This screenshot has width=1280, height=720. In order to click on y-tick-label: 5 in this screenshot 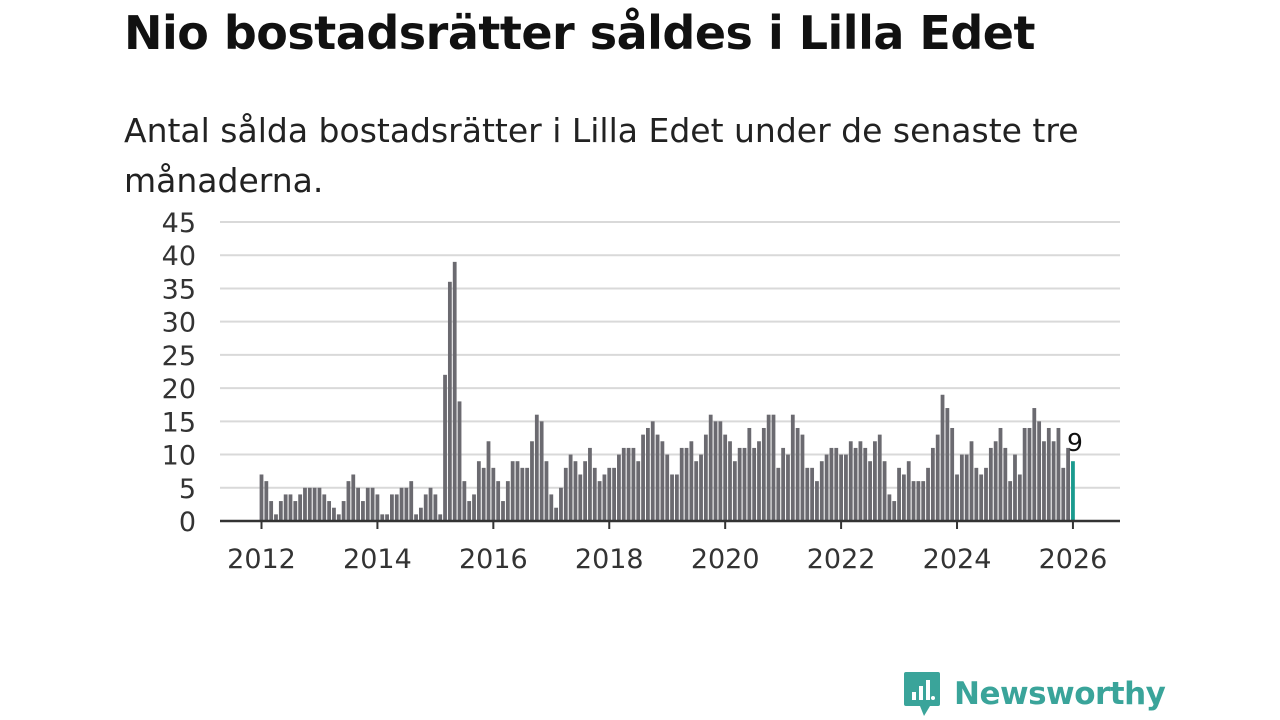, I will do `click(187, 489)`.